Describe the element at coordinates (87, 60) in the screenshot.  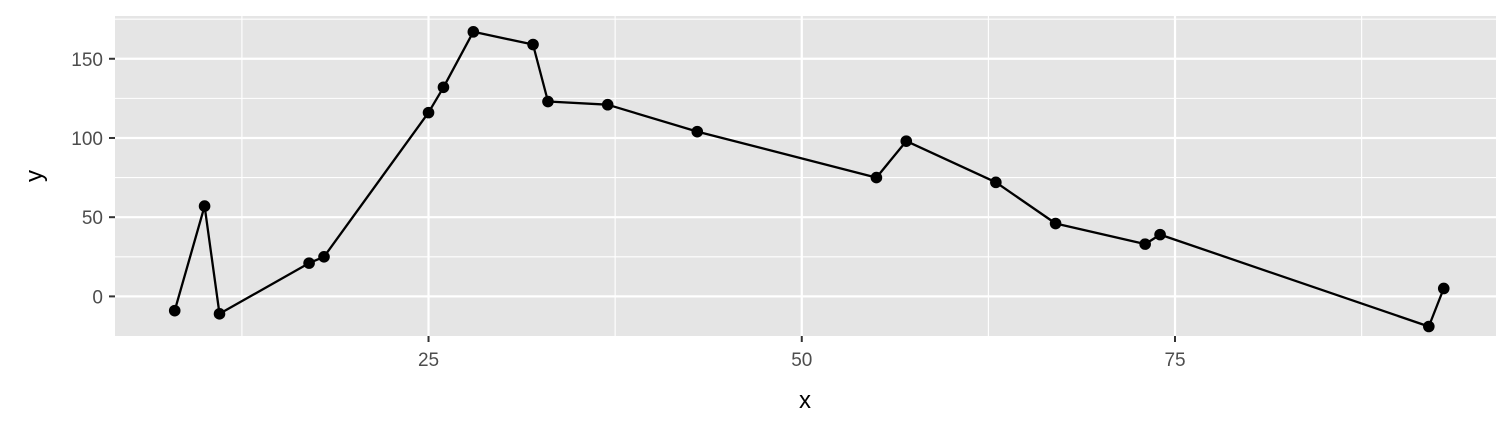
I see `y-tick-label: 150` at that location.